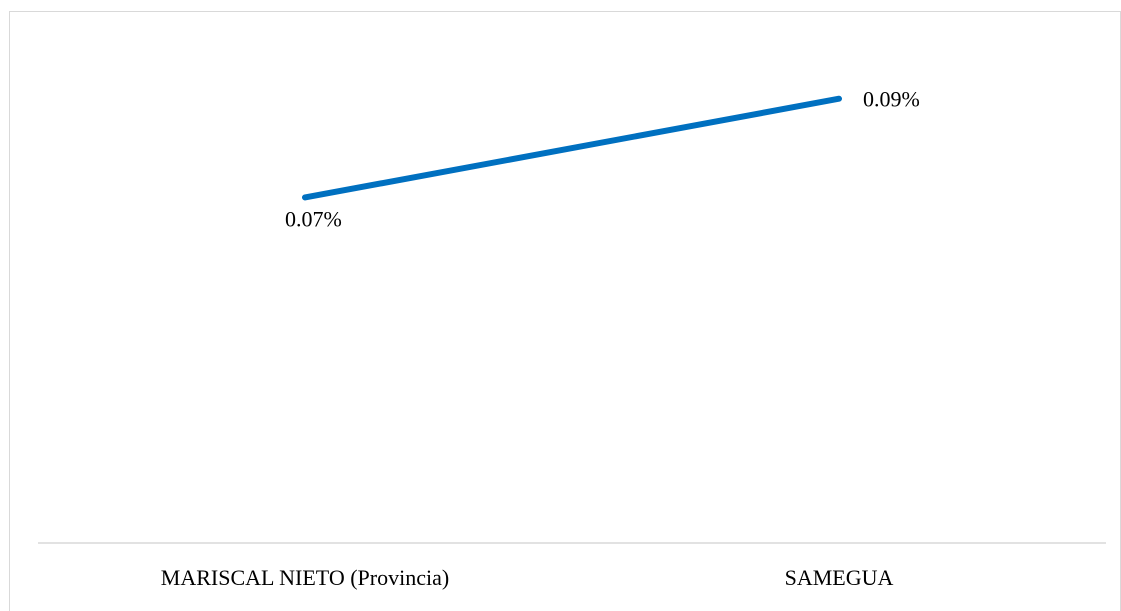 This screenshot has height=611, width=1121. I want to click on series-layer, so click(572, 148).